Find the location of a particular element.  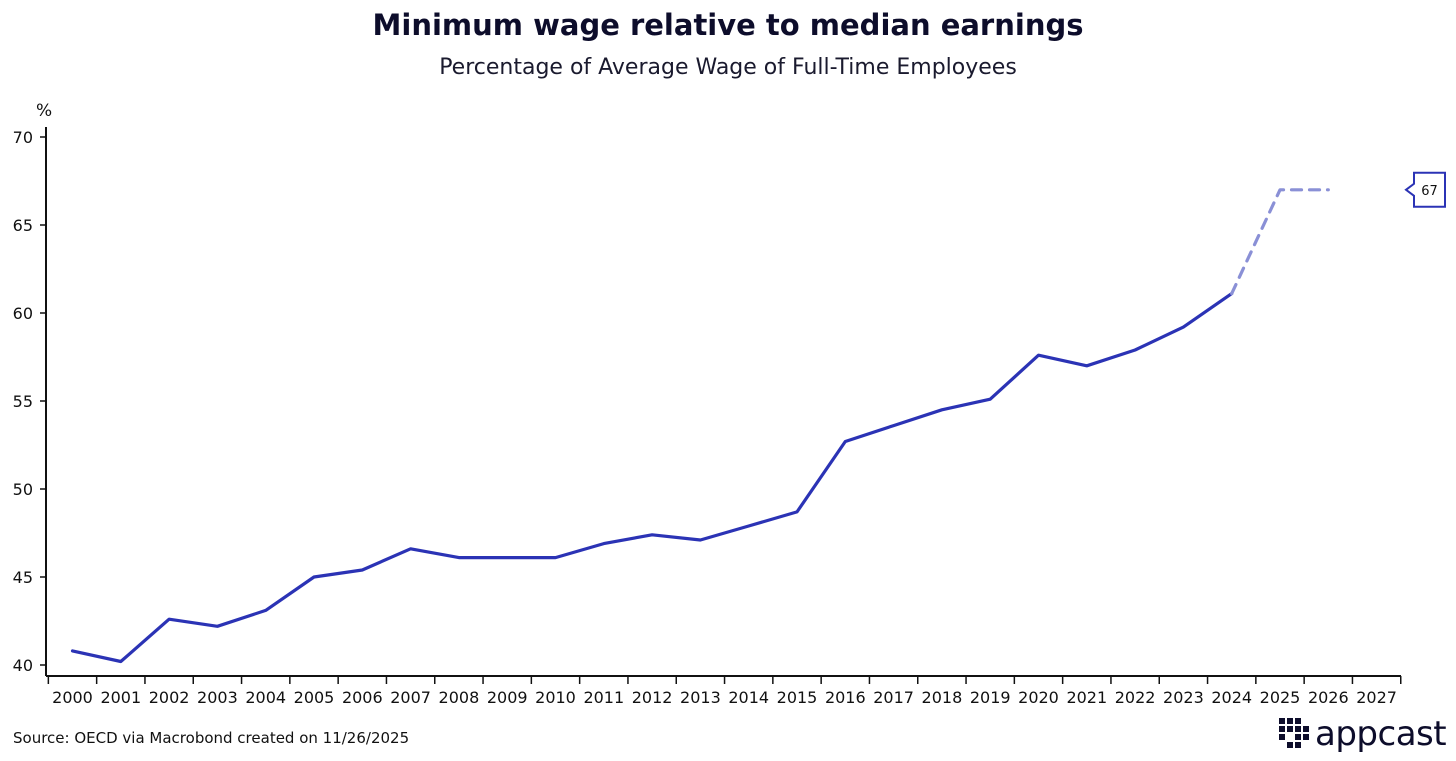

appcast-logo: appcast is located at coordinates (1363, 734).